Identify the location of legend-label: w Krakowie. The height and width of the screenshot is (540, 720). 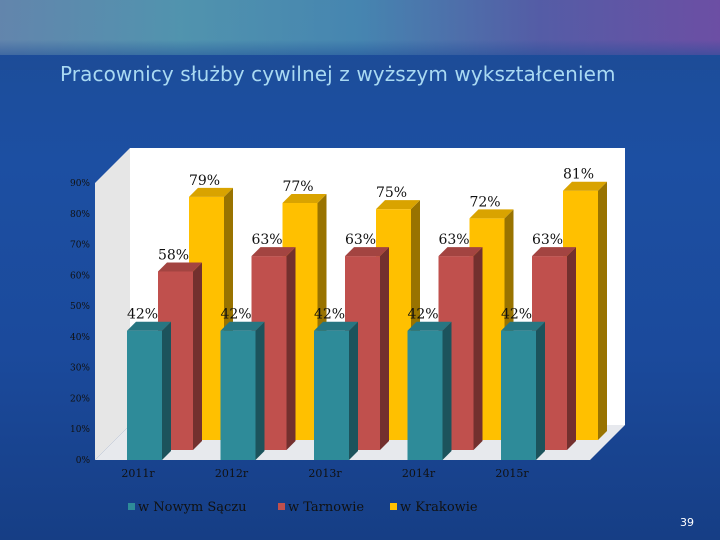
(439, 507).